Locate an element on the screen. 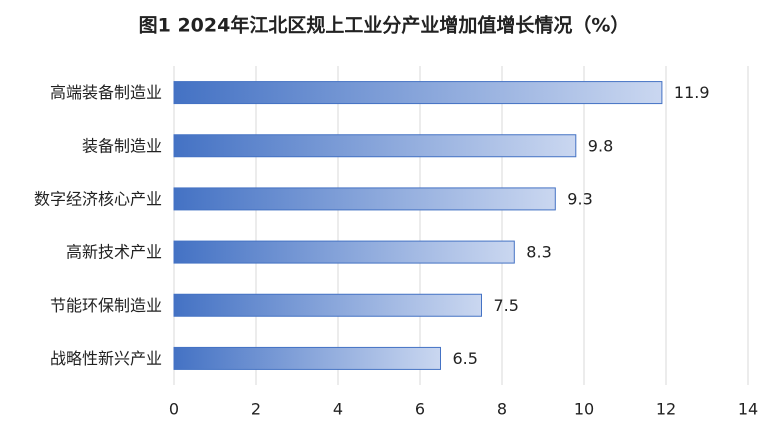 The width and height of the screenshot is (769, 434). value-label: 8.3 is located at coordinates (538, 252).